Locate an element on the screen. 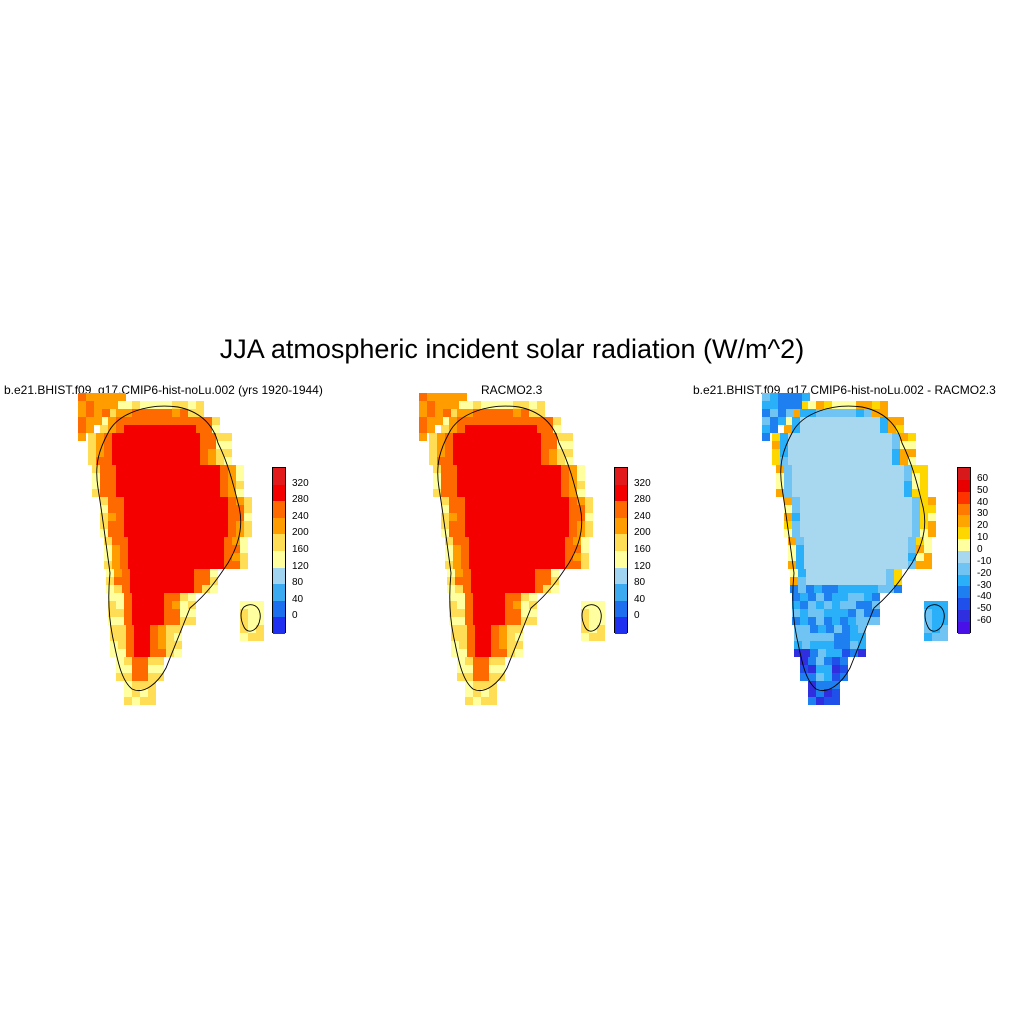 Image resolution: width=1024 pixels, height=1024 pixels. colorbar-tick-label: 80 is located at coordinates (298, 583).